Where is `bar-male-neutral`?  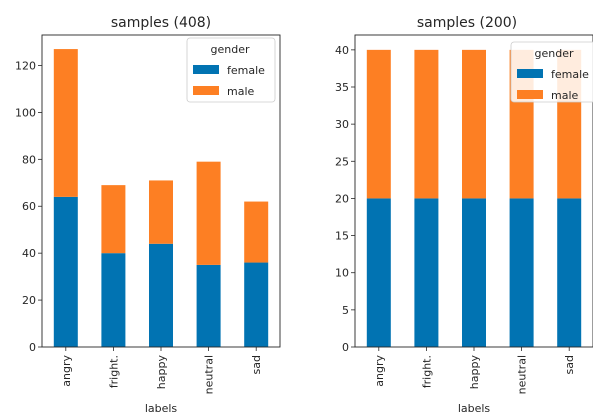
bar-male-neutral is located at coordinates (208, 213).